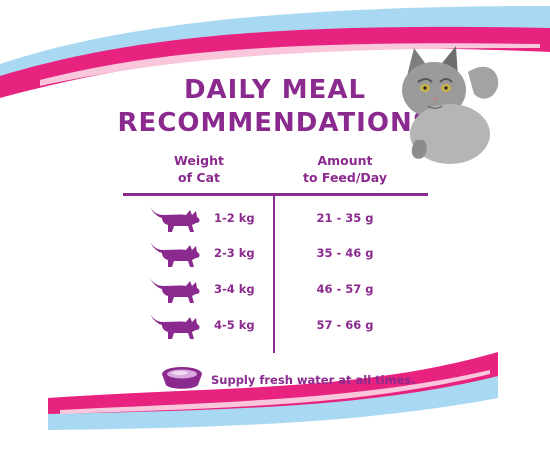  What do you see at coordinates (345, 325) in the screenshot?
I see `amount-value: 57 - 66 g` at bounding box center [345, 325].